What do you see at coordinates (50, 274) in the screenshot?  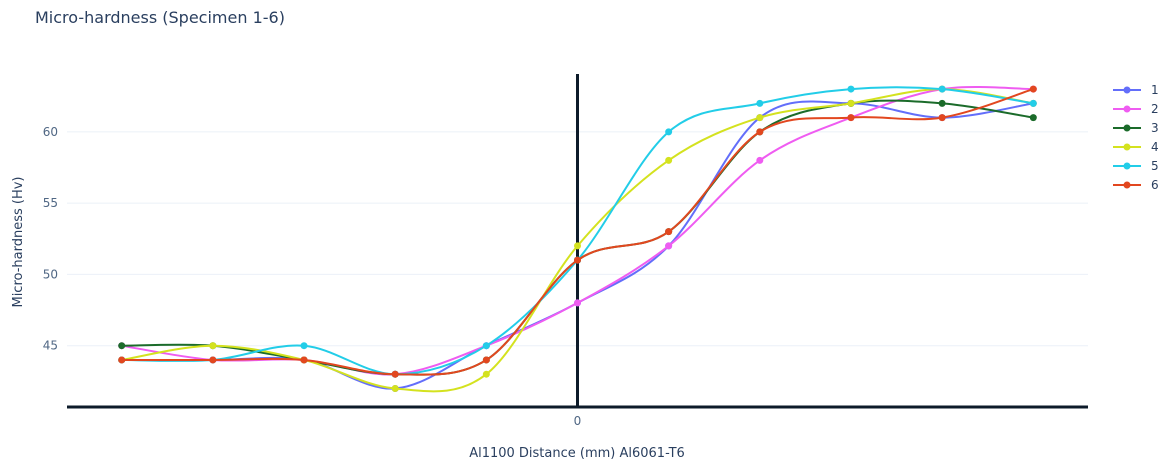 I see `y-tick-label: 50` at bounding box center [50, 274].